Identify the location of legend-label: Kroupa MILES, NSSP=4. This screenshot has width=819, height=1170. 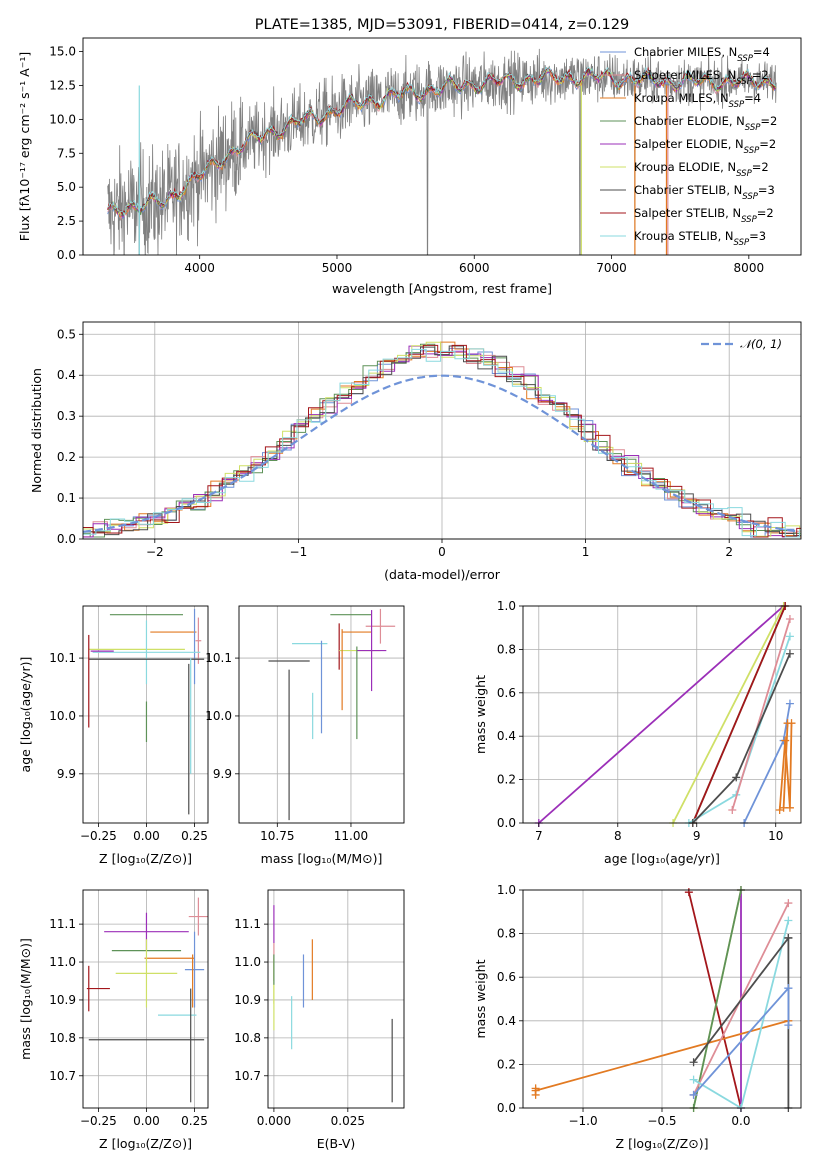
(697, 100).